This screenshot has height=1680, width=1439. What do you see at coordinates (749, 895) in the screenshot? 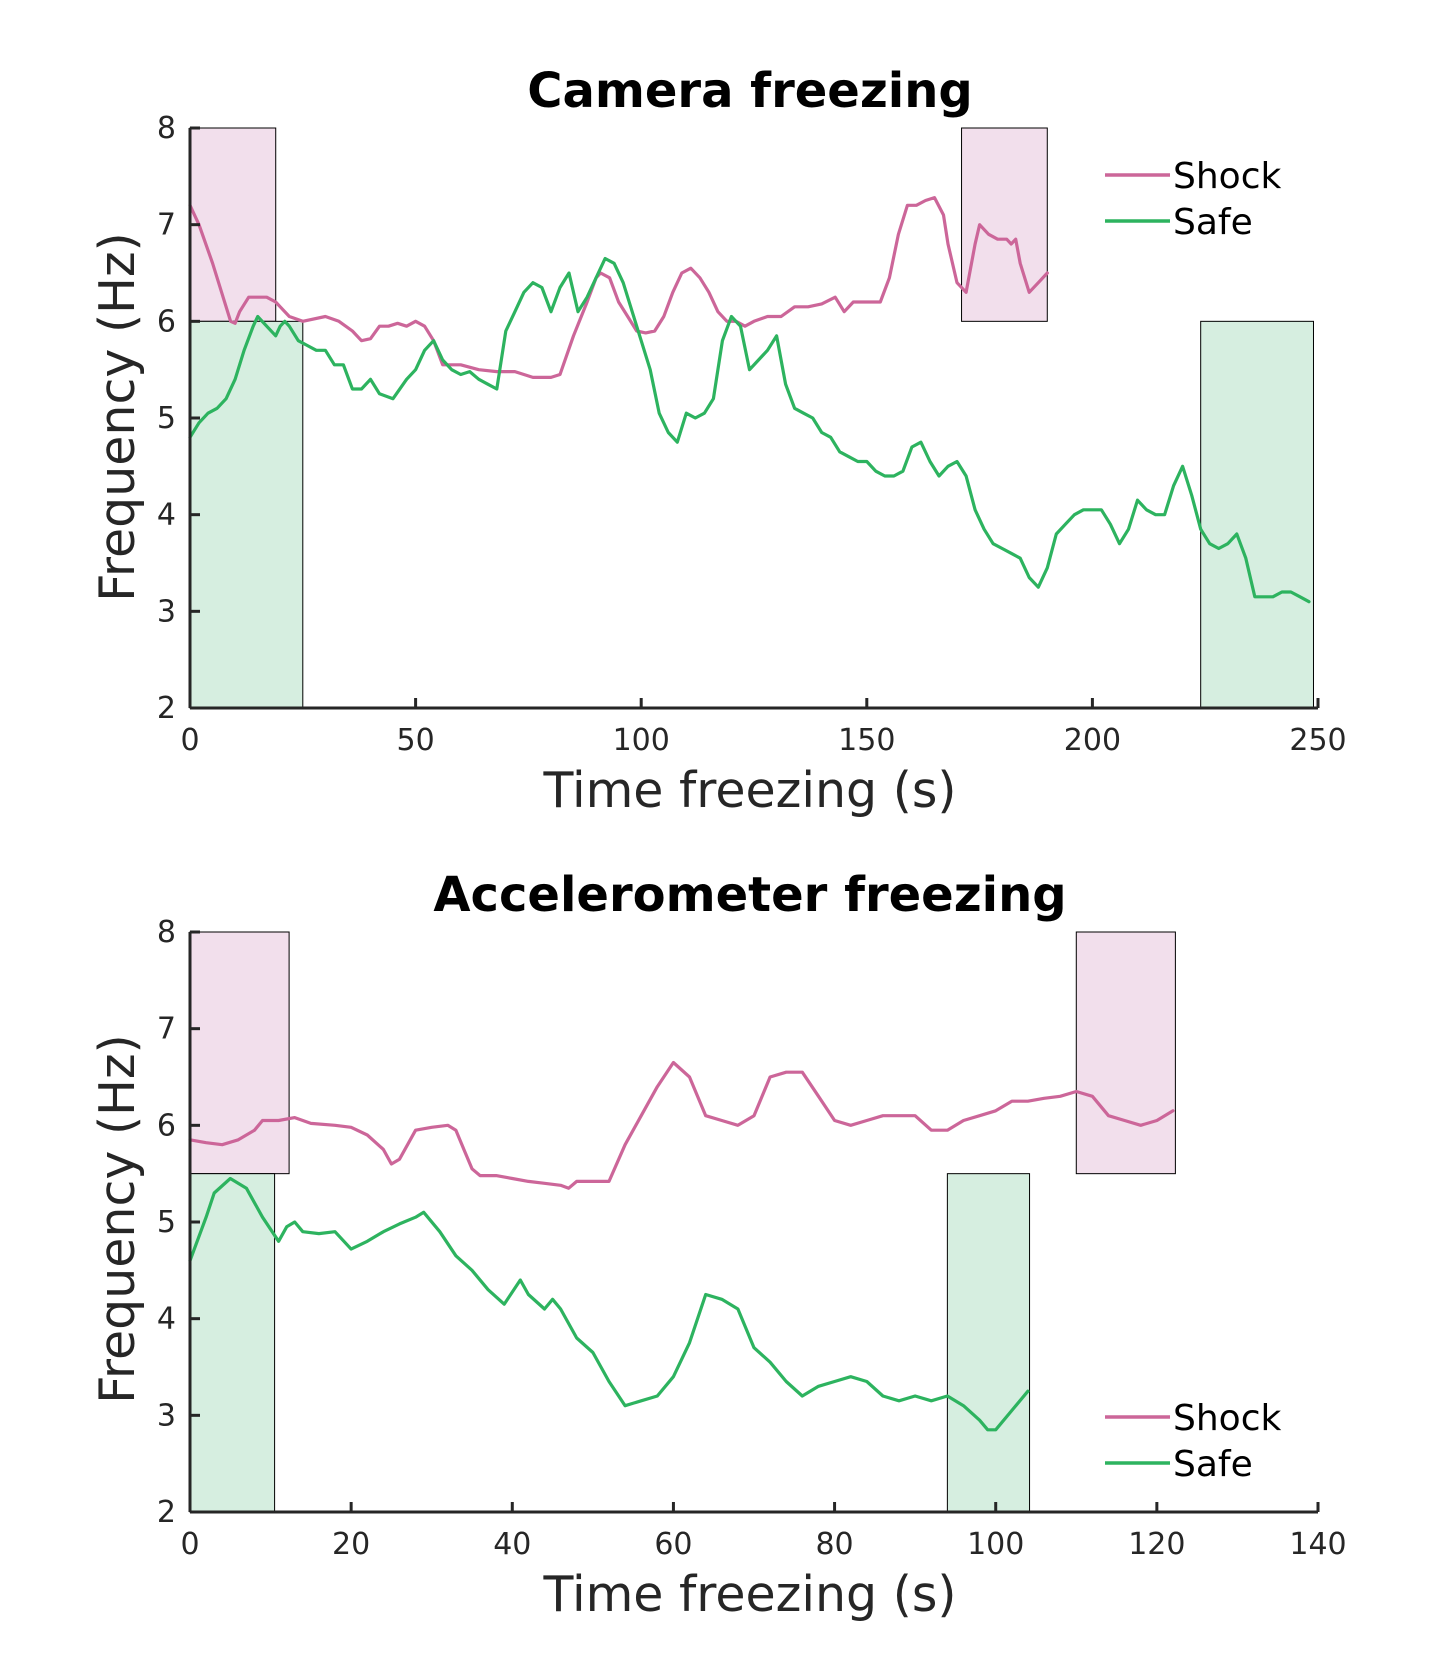
I see `chart-title: Accelerometer freezing` at bounding box center [749, 895].